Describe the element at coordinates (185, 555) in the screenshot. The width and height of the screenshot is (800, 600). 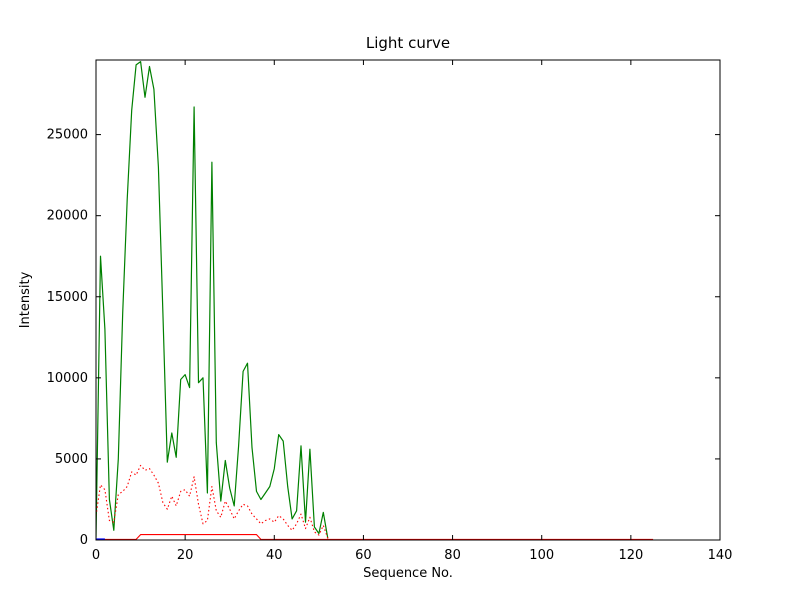
I see `x-tick-label: 20` at that location.